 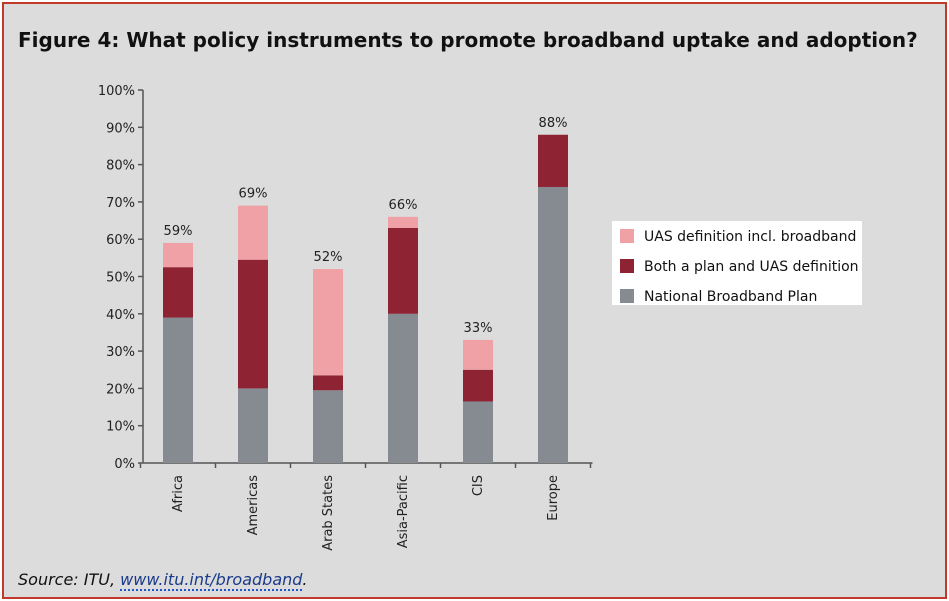 I want to click on y-tick-label: 30%, so click(x=120, y=352).